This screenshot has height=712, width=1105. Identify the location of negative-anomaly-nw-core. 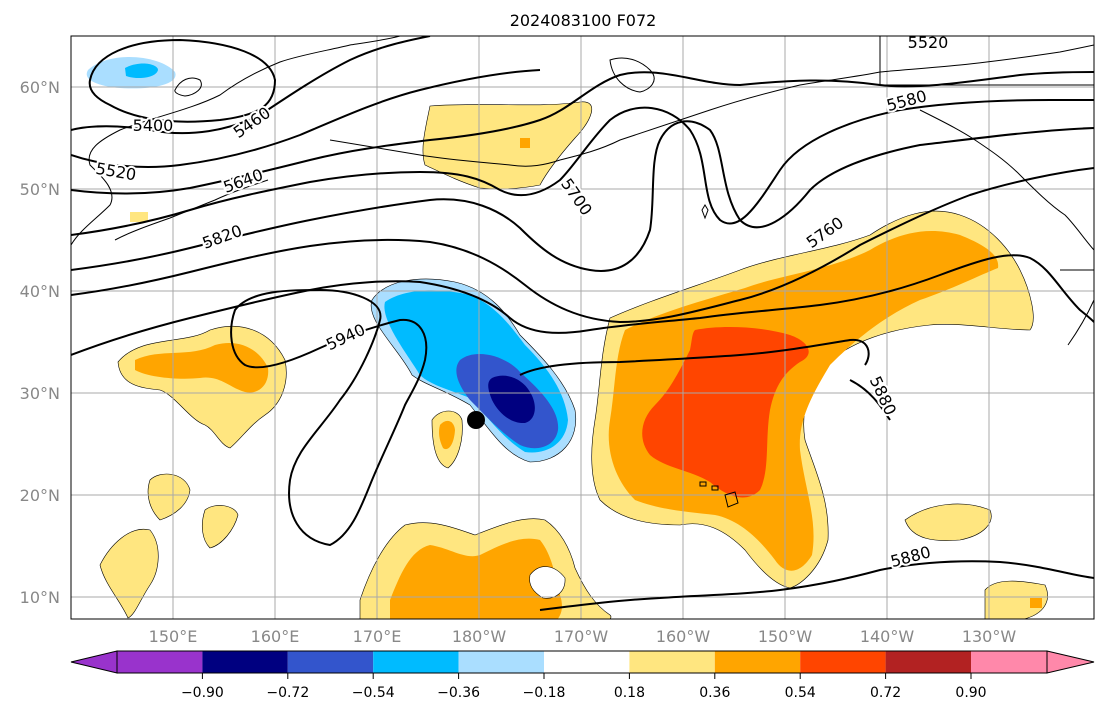
(141, 70).